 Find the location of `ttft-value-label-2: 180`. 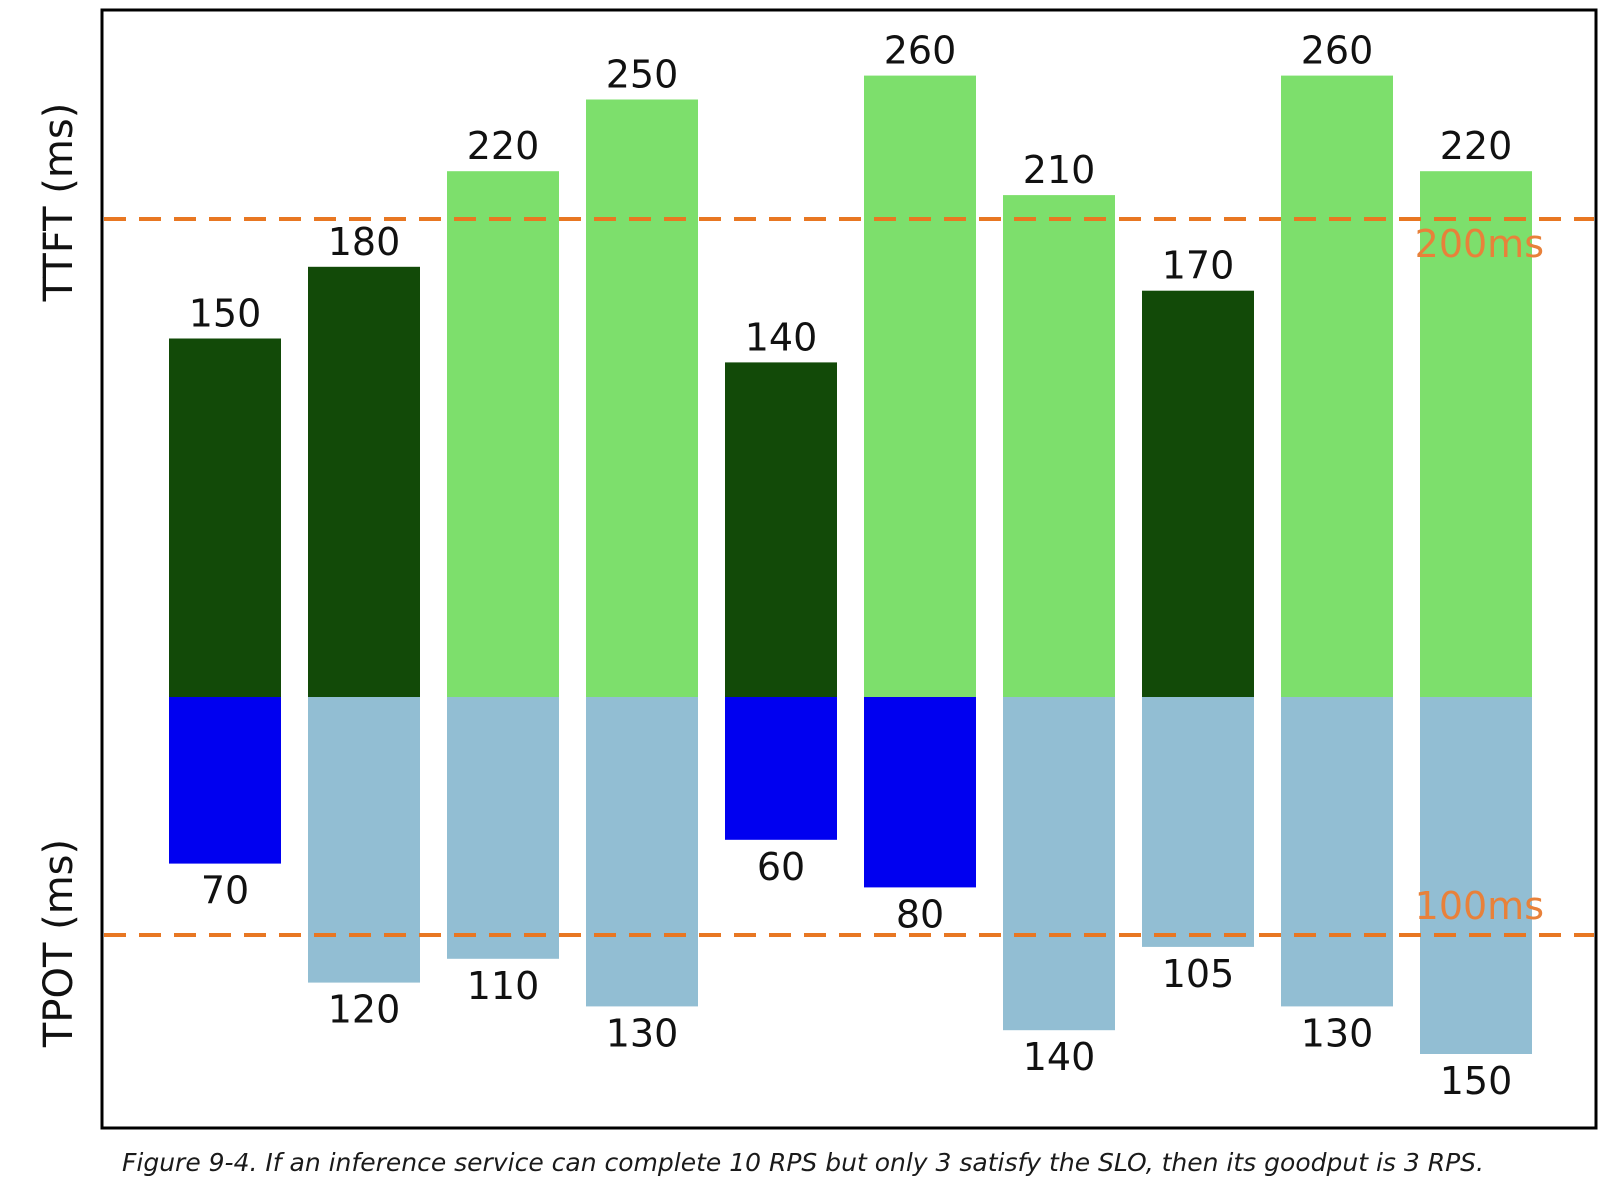

ttft-value-label-2: 180 is located at coordinates (364, 242).